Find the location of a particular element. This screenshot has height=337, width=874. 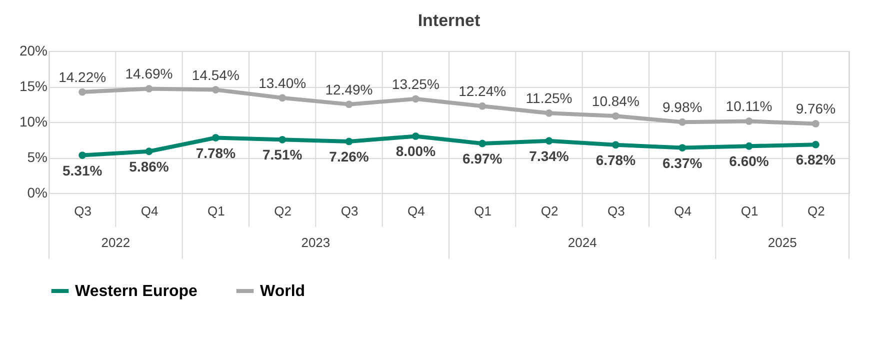

data-label: 13.40% is located at coordinates (282, 82).